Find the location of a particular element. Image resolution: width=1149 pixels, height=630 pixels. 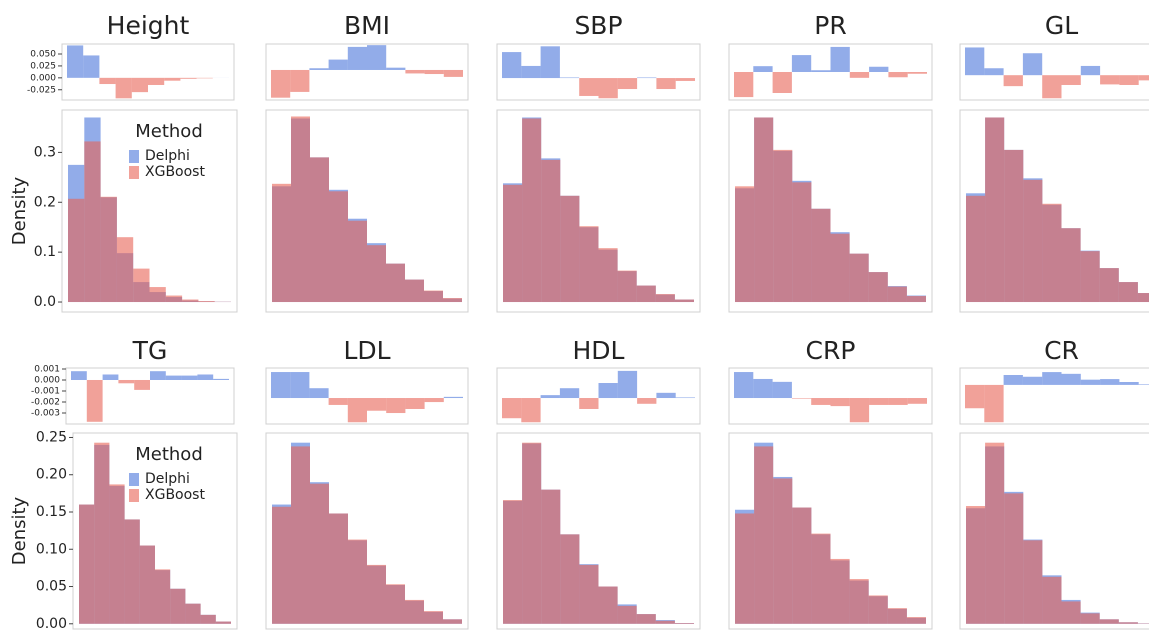

panel-title: CR is located at coordinates (1061, 350).